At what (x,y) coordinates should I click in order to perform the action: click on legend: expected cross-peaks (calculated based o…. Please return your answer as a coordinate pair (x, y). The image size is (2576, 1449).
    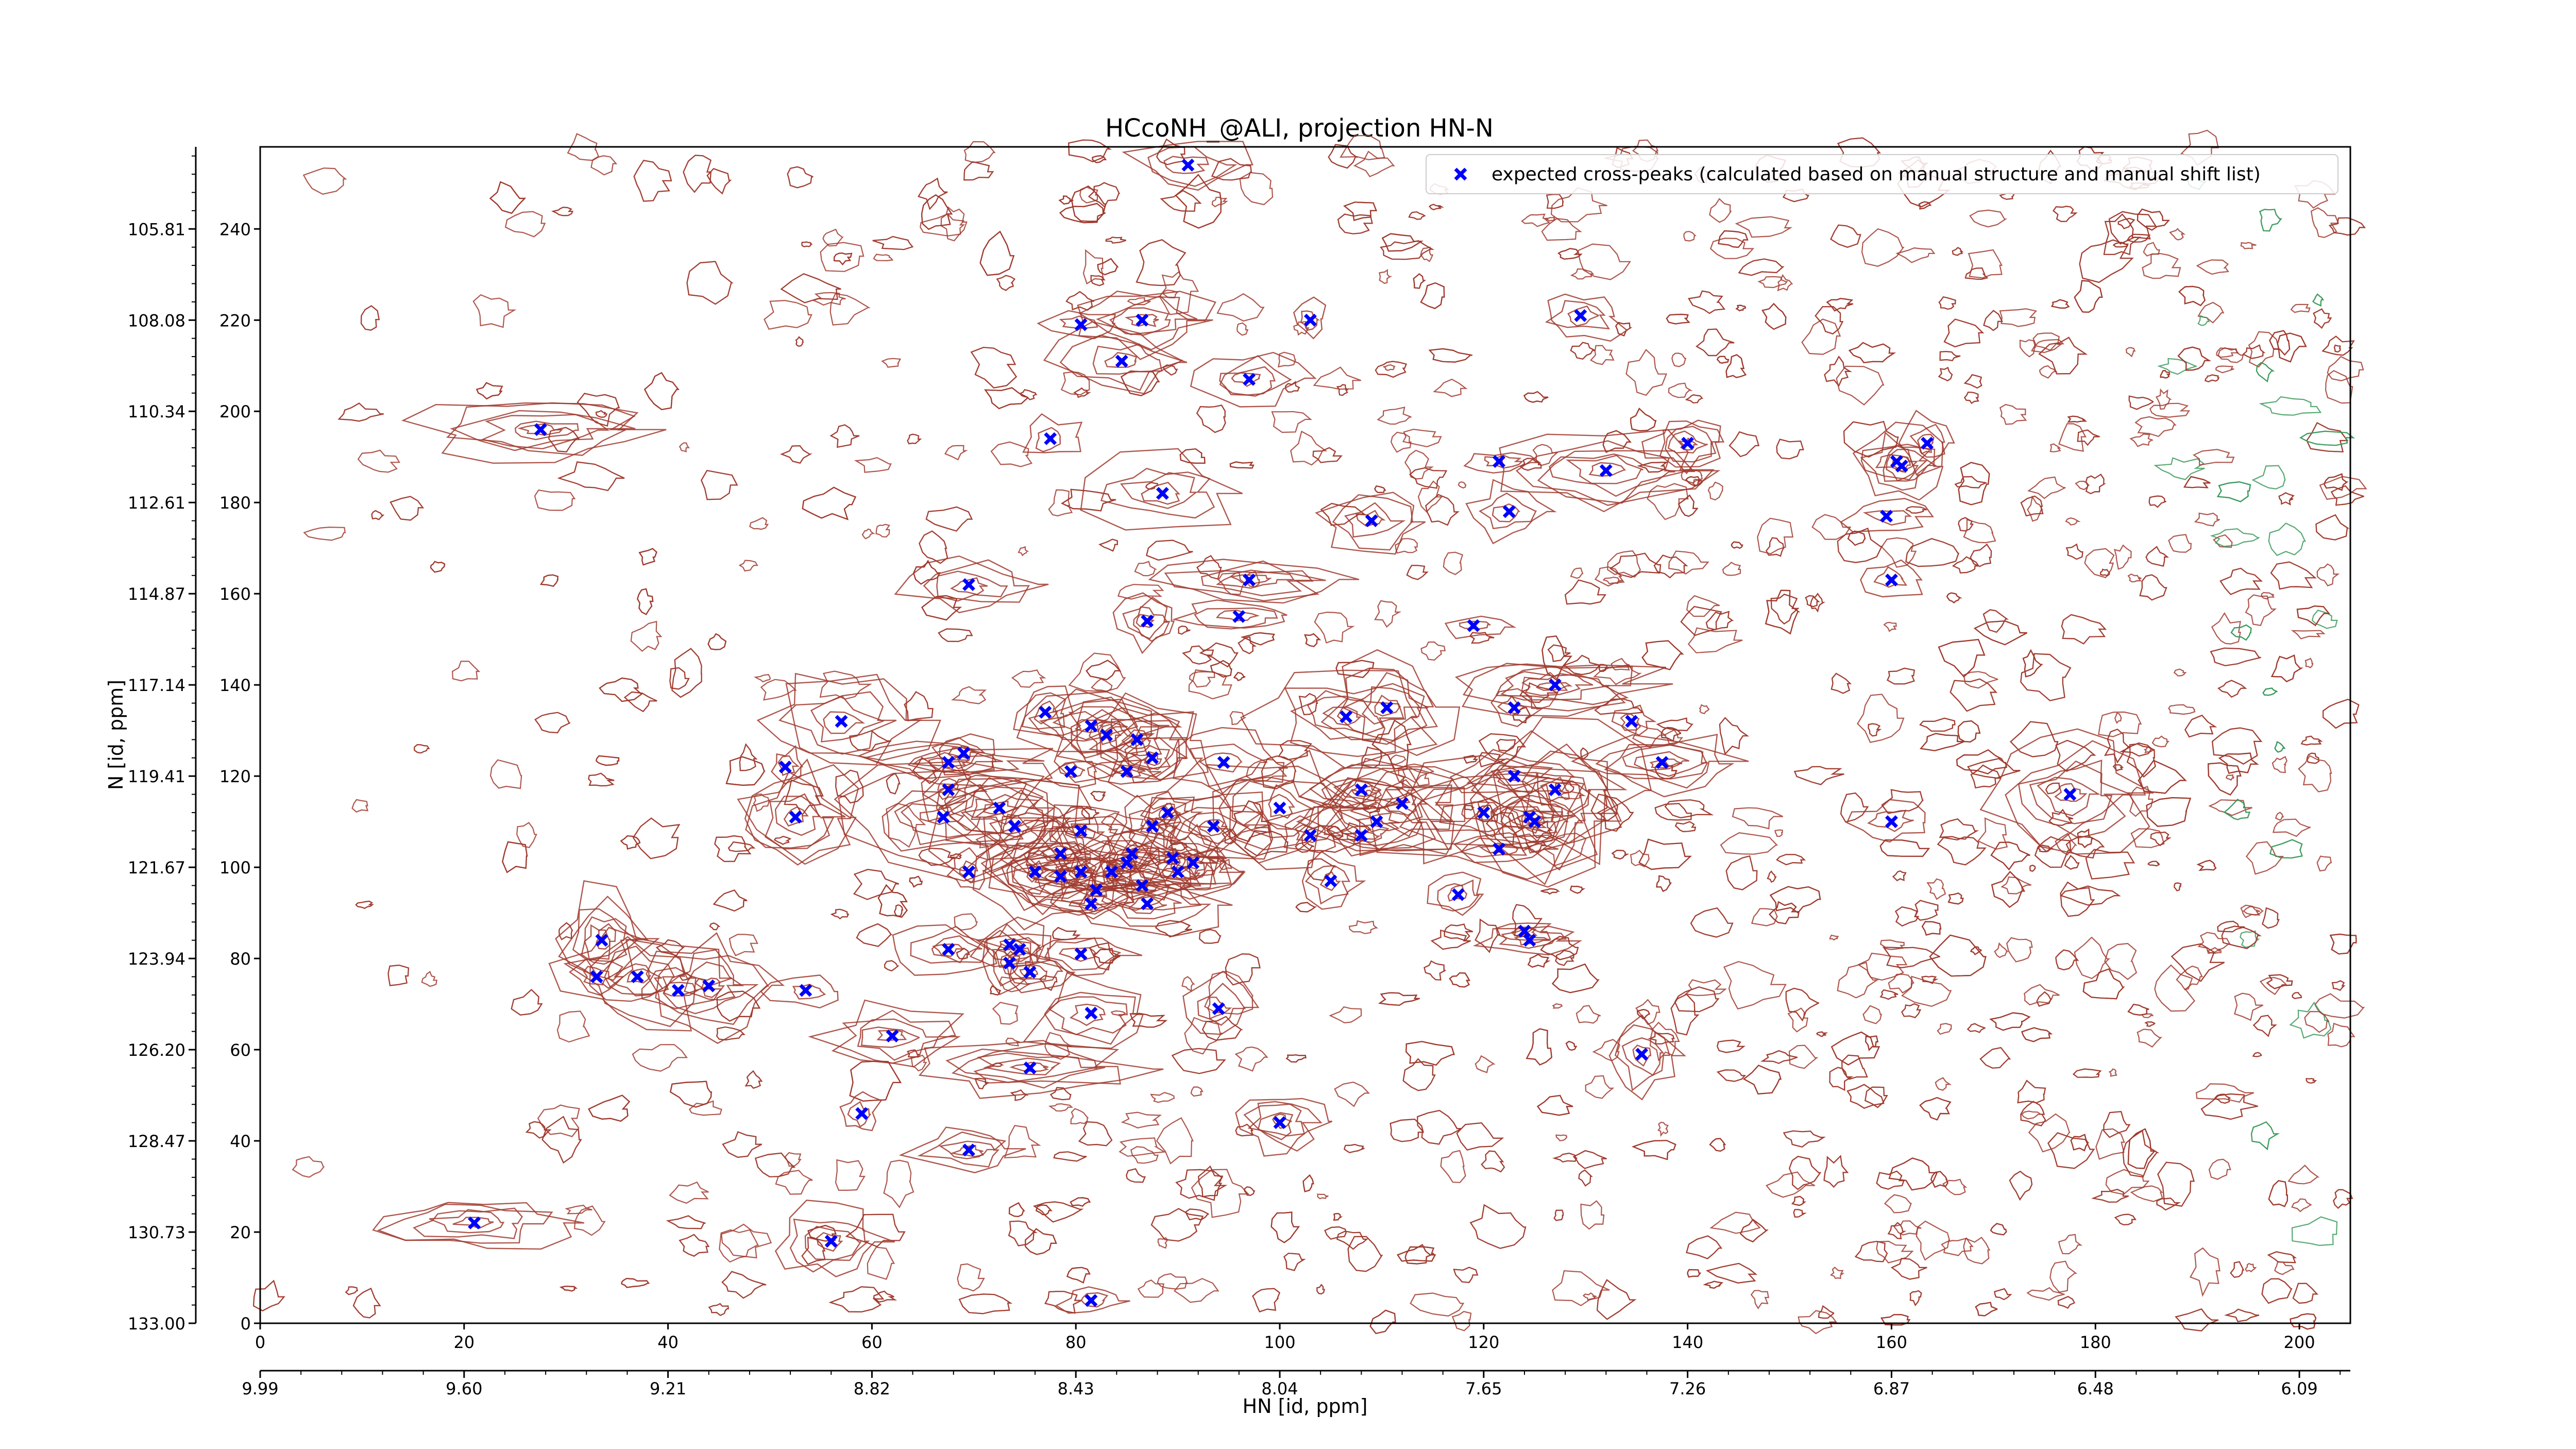
    Looking at the image, I should click on (1882, 174).